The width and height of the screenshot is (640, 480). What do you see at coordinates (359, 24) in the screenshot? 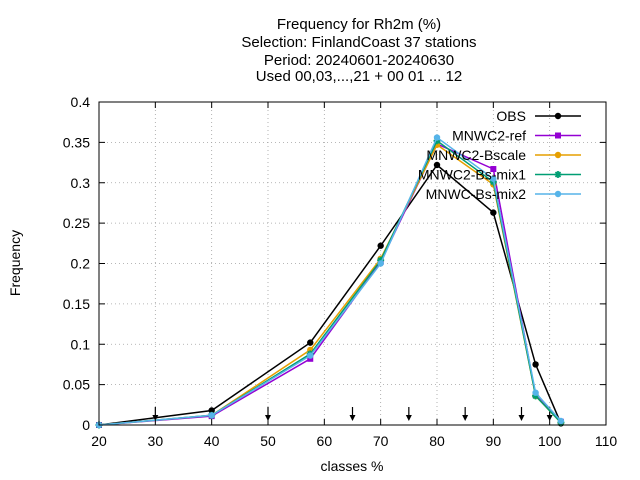
I see `title-line: Frequency for Rh2m (%)` at bounding box center [359, 24].